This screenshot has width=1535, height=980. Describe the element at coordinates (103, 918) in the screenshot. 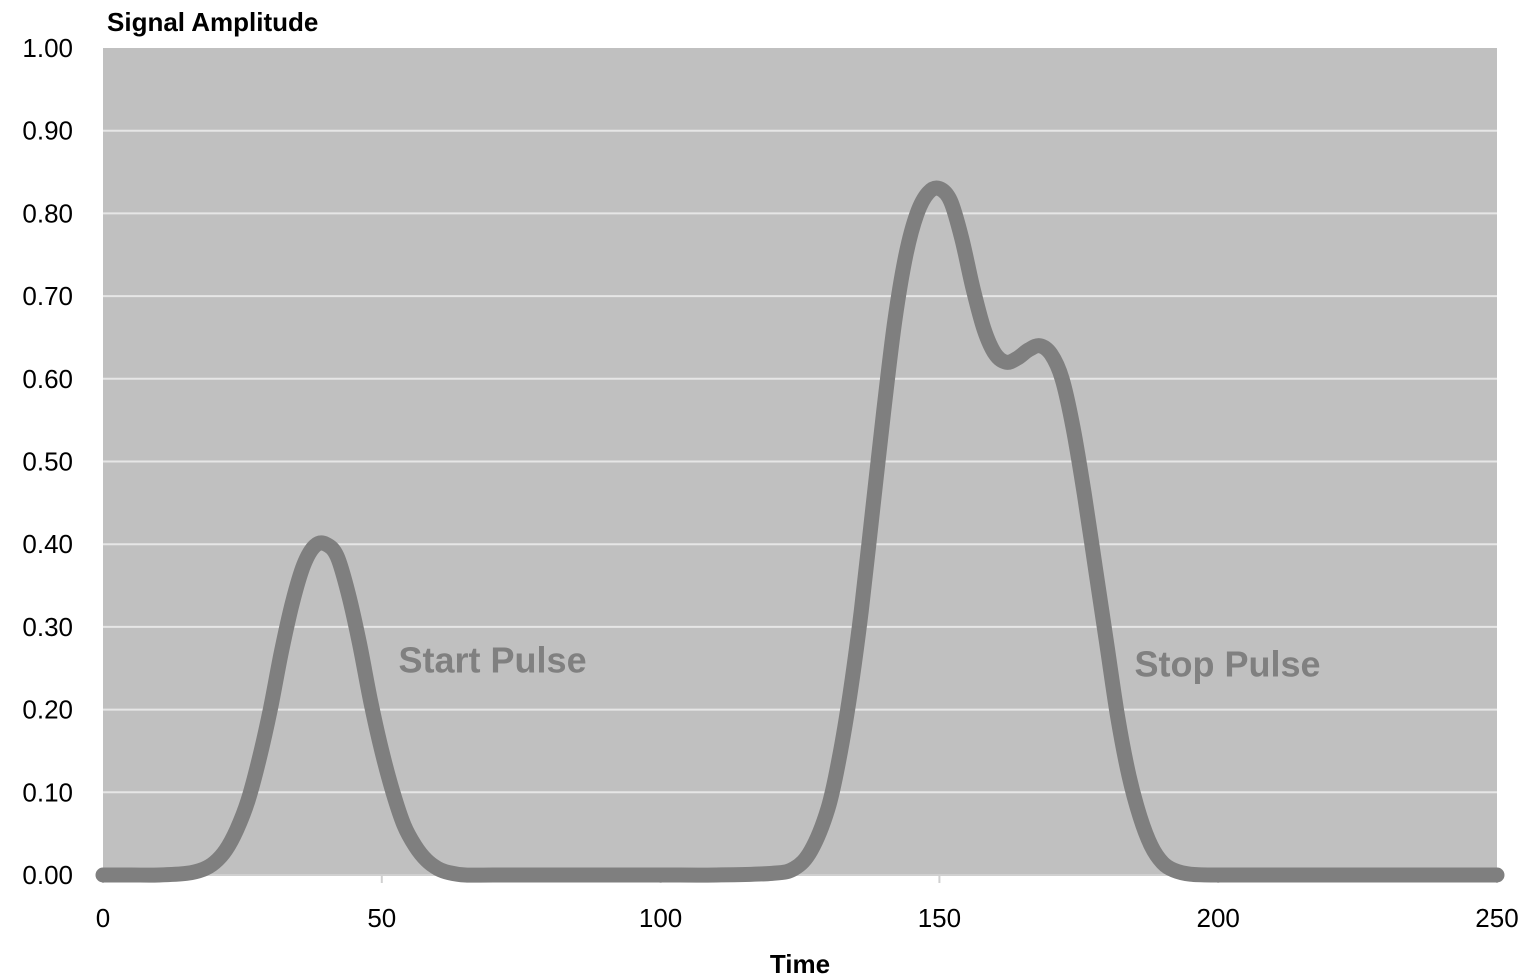

I see `x-tick-label: 0` at that location.